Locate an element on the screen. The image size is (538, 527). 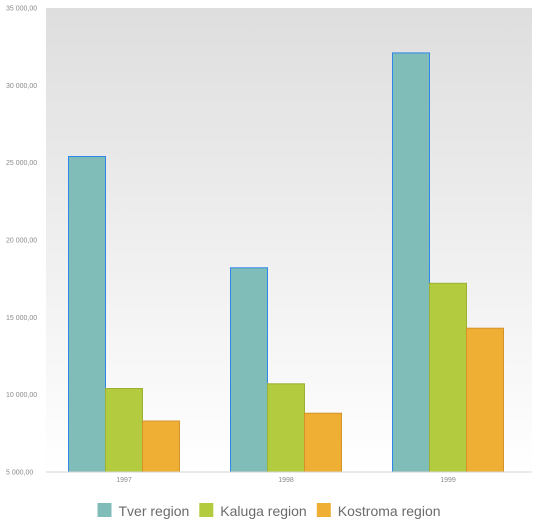
bar-kaluga-region-1999 is located at coordinates (448, 377).